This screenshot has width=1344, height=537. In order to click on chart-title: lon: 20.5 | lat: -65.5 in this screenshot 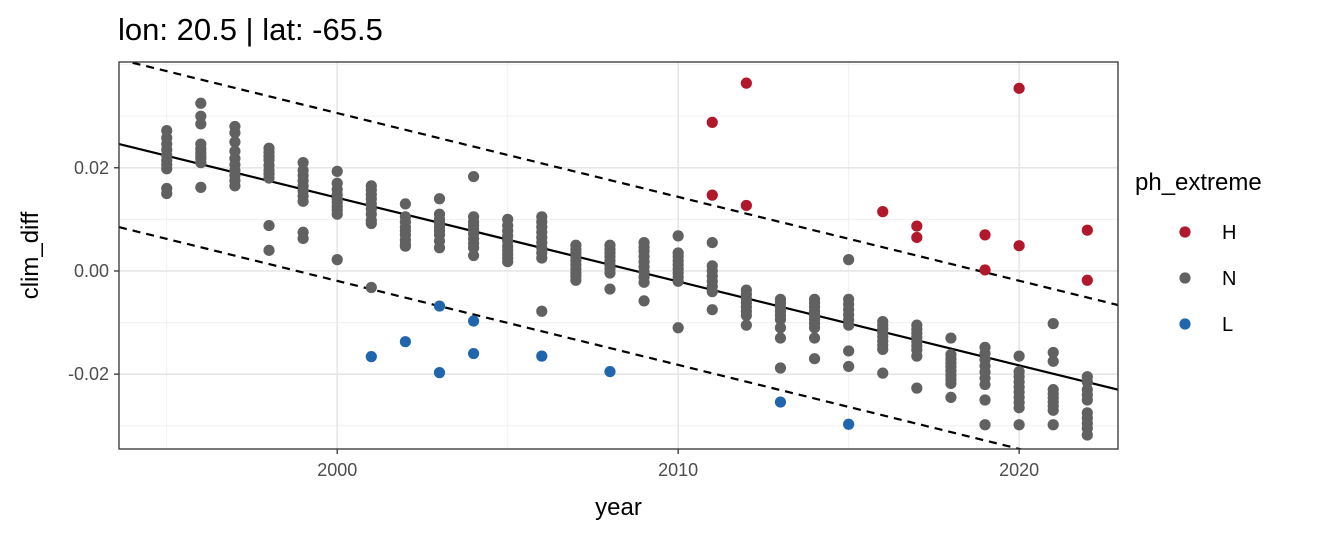, I will do `click(250, 29)`.